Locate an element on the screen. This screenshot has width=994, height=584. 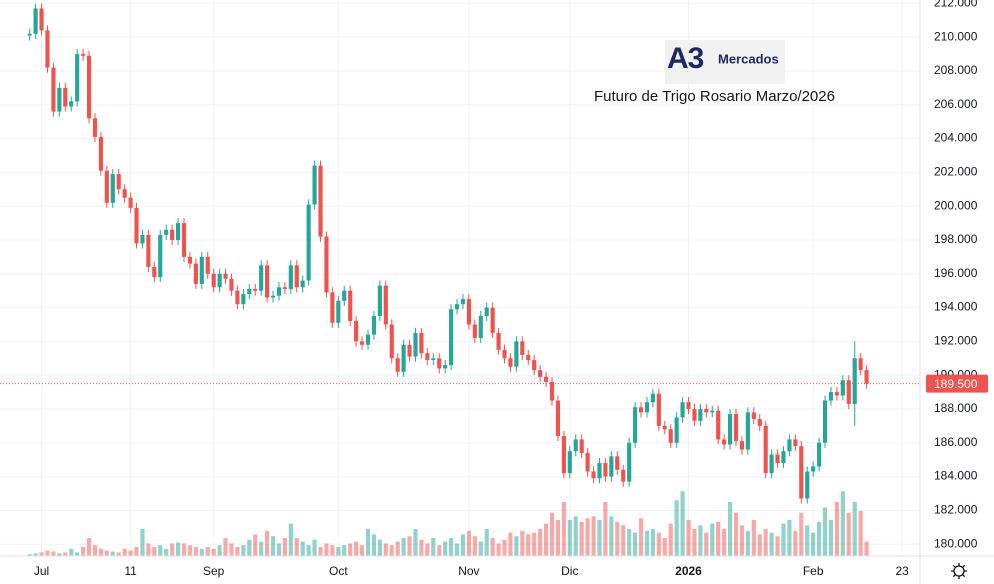
x-tick-label: 2026 is located at coordinates (688, 571).